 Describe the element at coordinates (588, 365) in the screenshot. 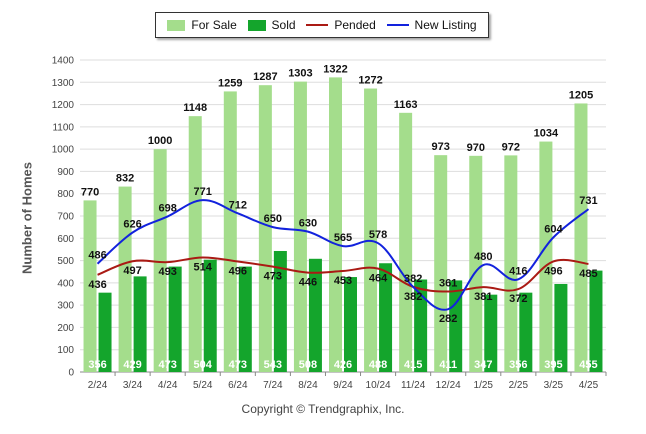

I see `label-sold: 455` at that location.